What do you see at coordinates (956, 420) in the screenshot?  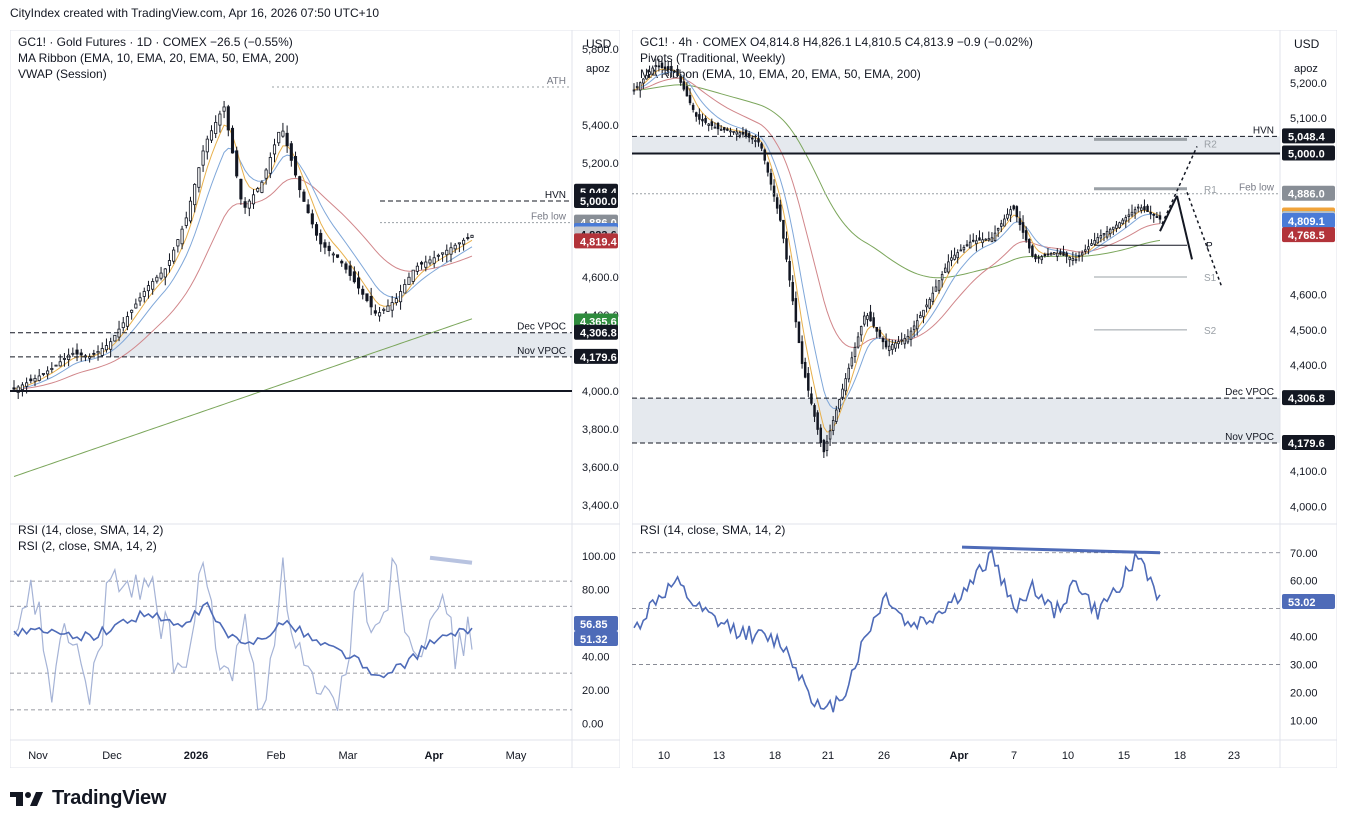 I see `level-zone` at bounding box center [956, 420].